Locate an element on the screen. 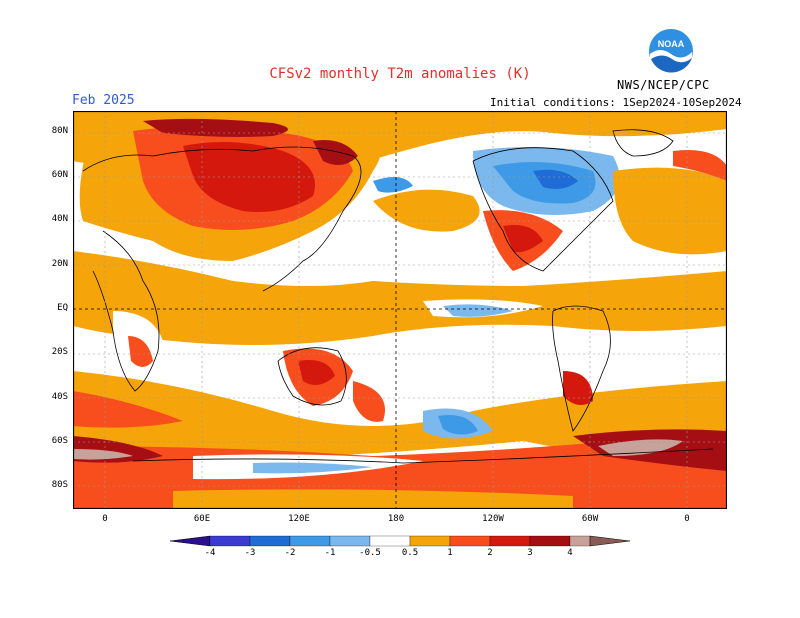  lon-label-60e: 60E is located at coordinates (202, 519).